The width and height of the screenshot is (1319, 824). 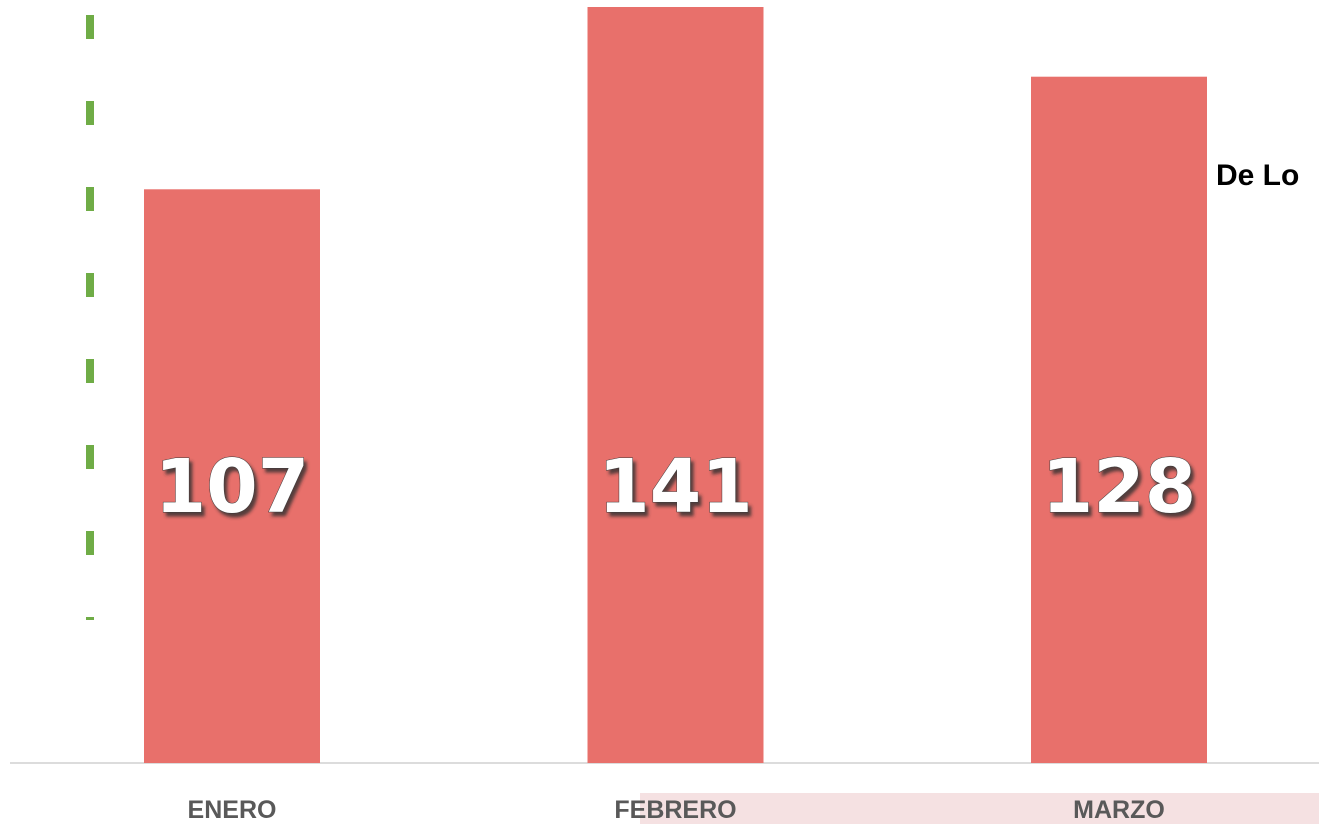 I want to click on band, so click(x=979, y=808).